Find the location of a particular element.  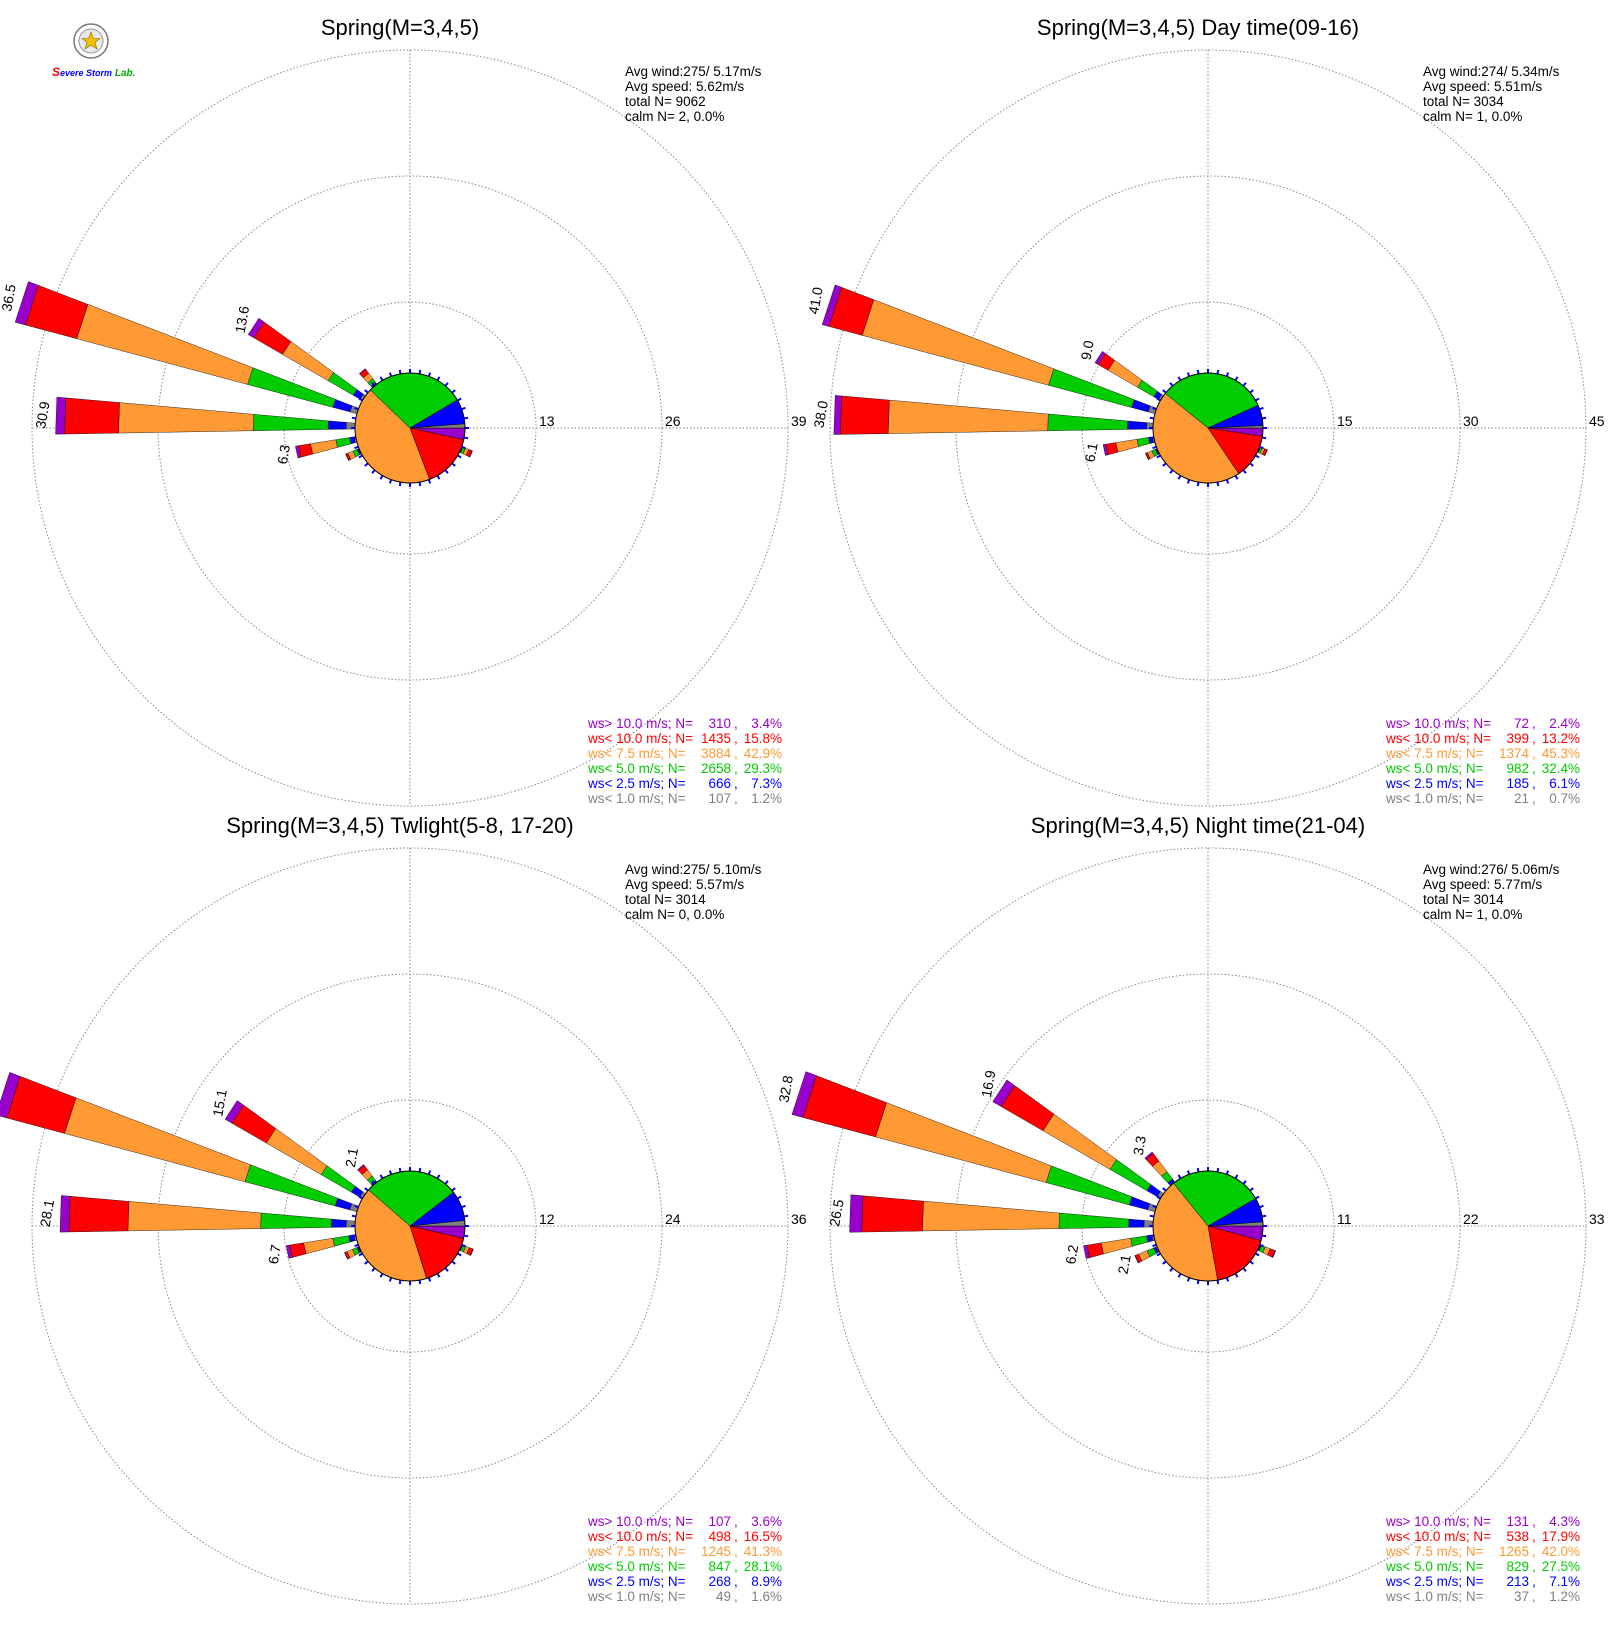

petal-label: 6.3 is located at coordinates (283, 454).